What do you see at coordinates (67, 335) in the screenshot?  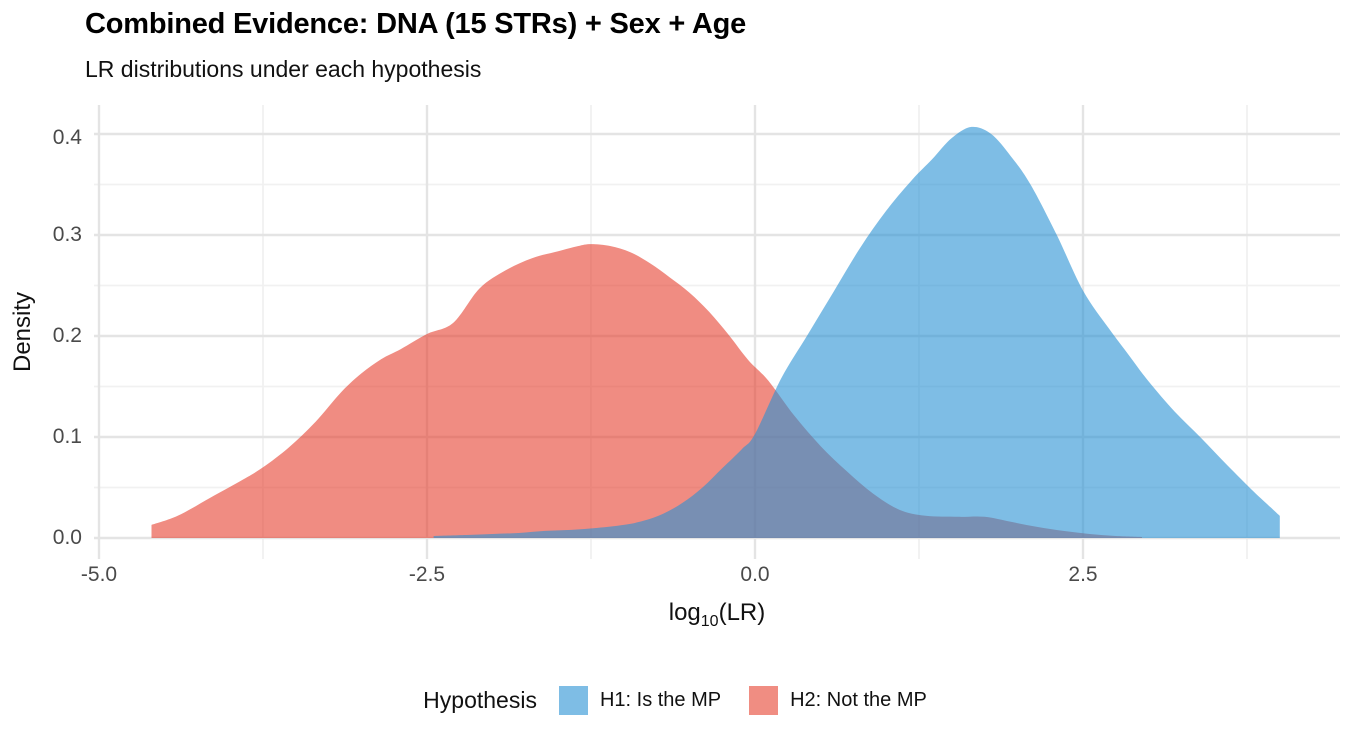 I see `y-tick-0.2: 0.2` at bounding box center [67, 335].